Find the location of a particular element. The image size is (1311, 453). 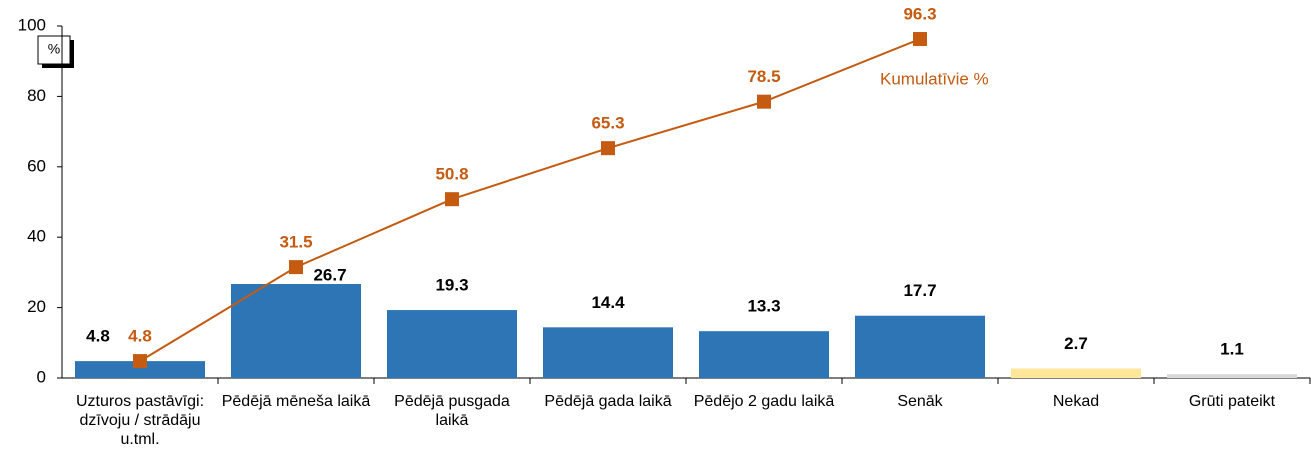

bar-value-label: 4.8 is located at coordinates (98, 336).